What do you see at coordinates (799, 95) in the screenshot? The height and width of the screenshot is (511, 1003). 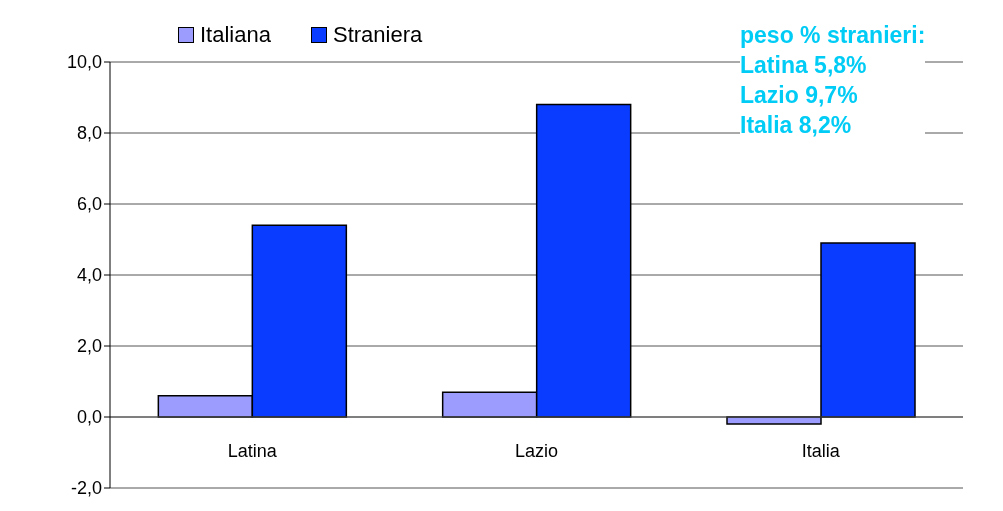 I see `annotation: Lazio 9,7%` at bounding box center [799, 95].